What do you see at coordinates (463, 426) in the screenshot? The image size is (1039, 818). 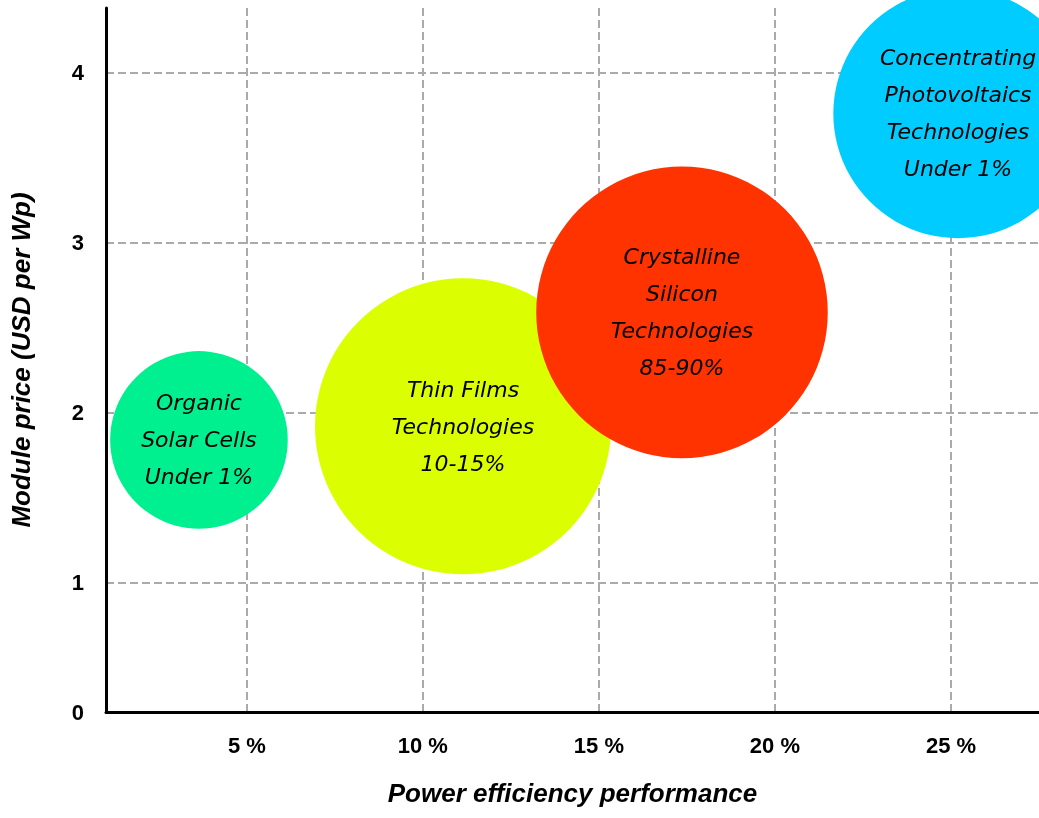 I see `series-label: Thin Films Technologies 10-15%` at bounding box center [463, 426].